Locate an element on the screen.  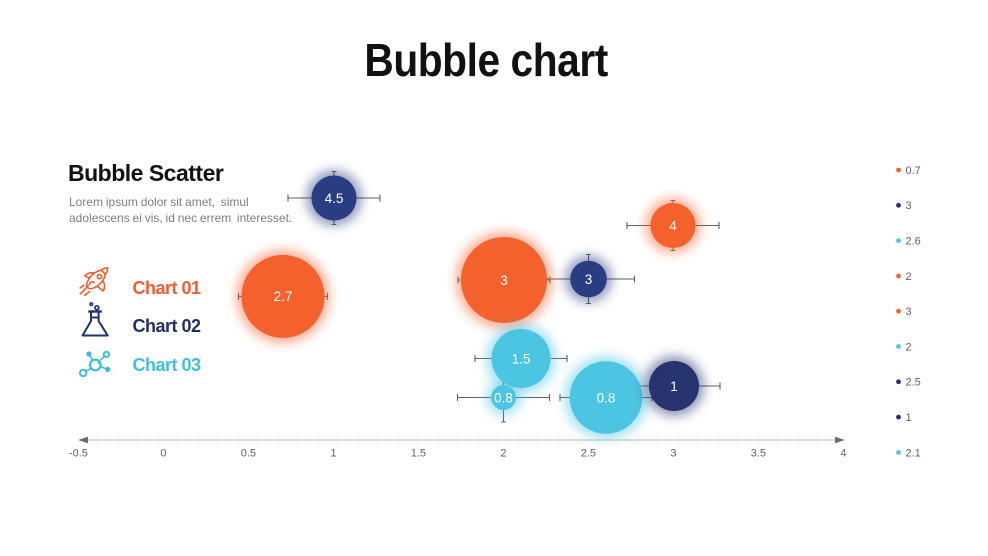
svg-text: 2.7 is located at coordinates (283, 296).